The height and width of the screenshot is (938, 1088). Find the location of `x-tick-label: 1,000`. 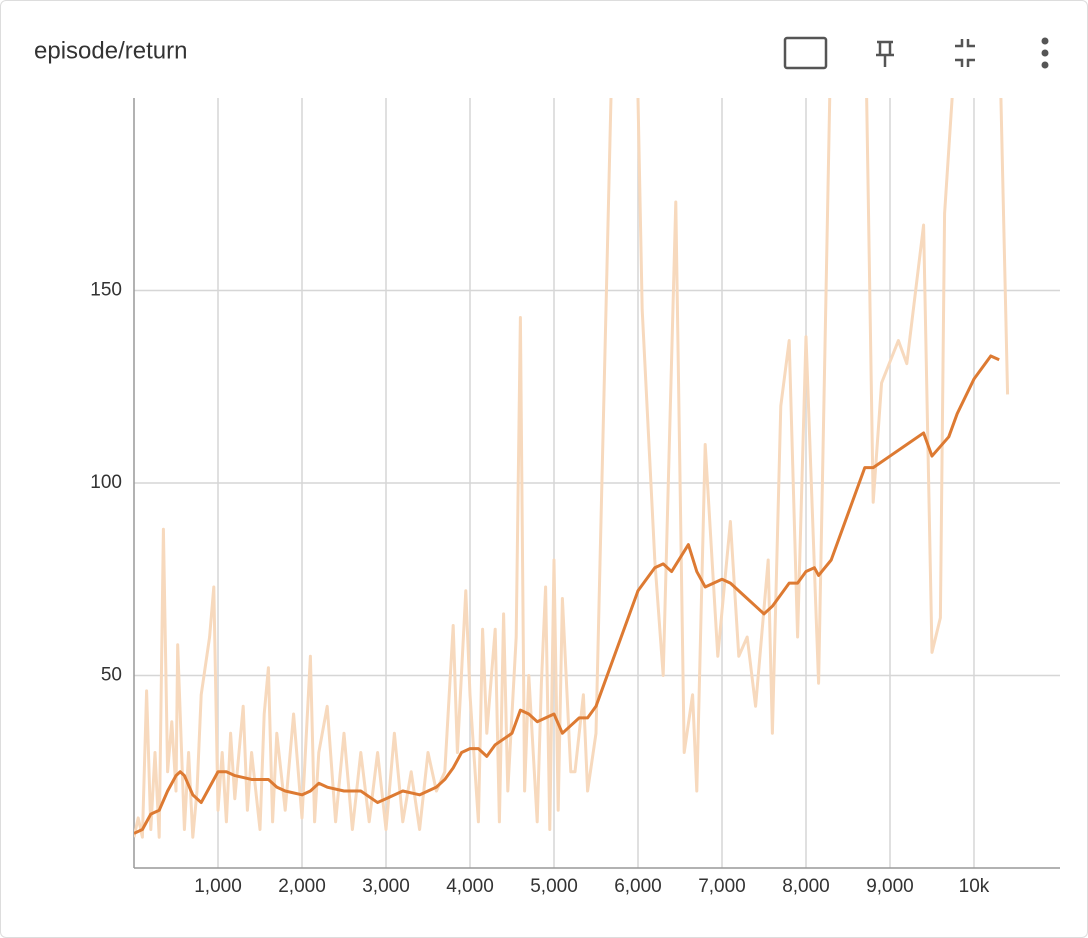

x-tick-label: 1,000 is located at coordinates (218, 886).